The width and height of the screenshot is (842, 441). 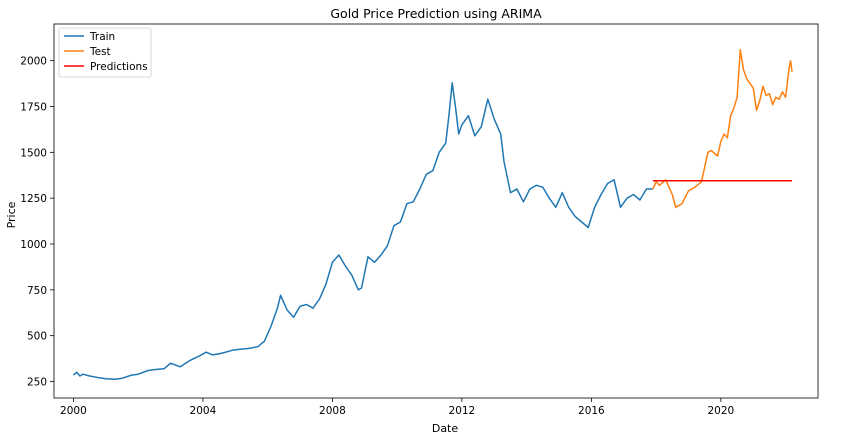 What do you see at coordinates (33, 62) in the screenshot?
I see `y-tick-label: 2000` at bounding box center [33, 62].